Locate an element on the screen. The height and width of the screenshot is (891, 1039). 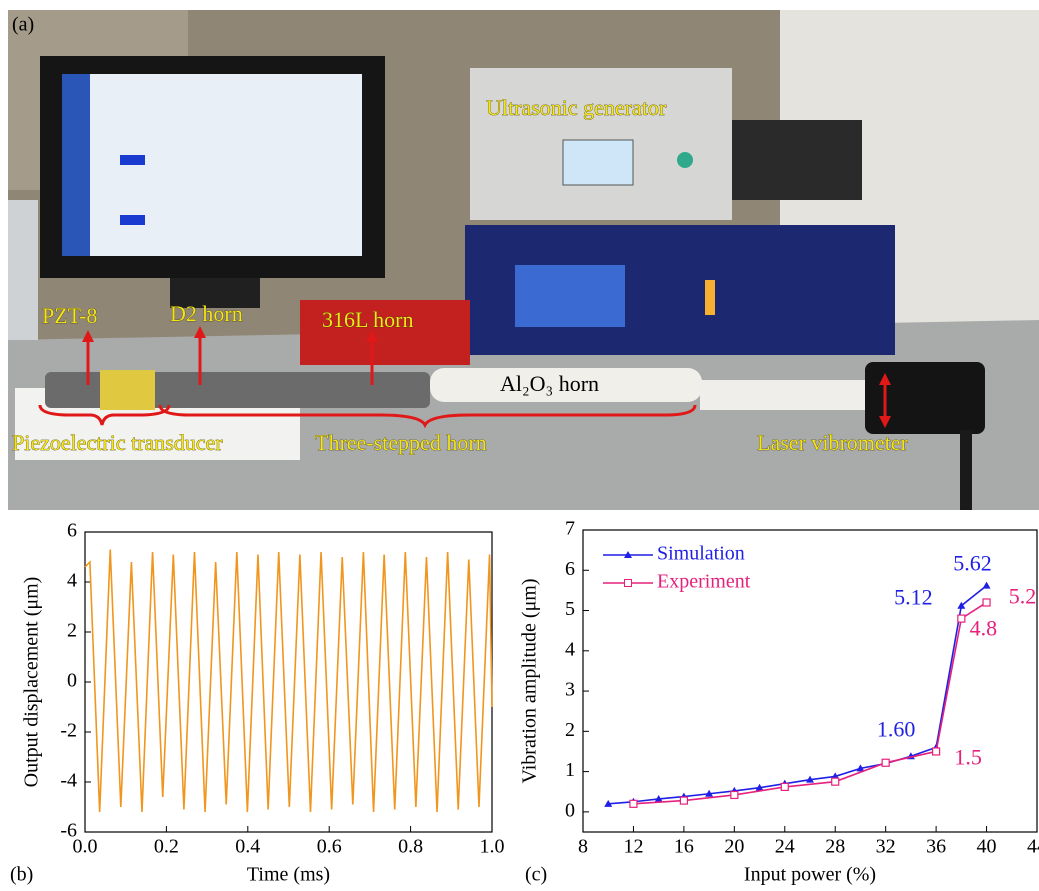
value-label: 5.2 is located at coordinates (1023, 596).